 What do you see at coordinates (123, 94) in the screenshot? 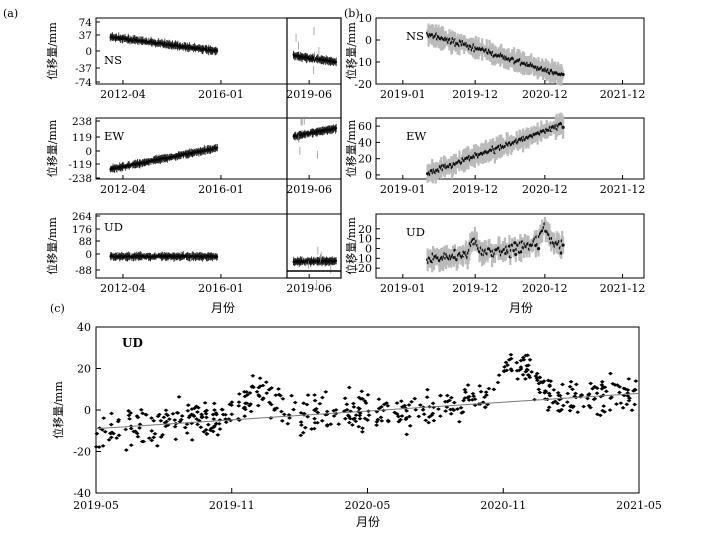
I see `a-NS-xtick-label: 2012-04` at bounding box center [123, 94].